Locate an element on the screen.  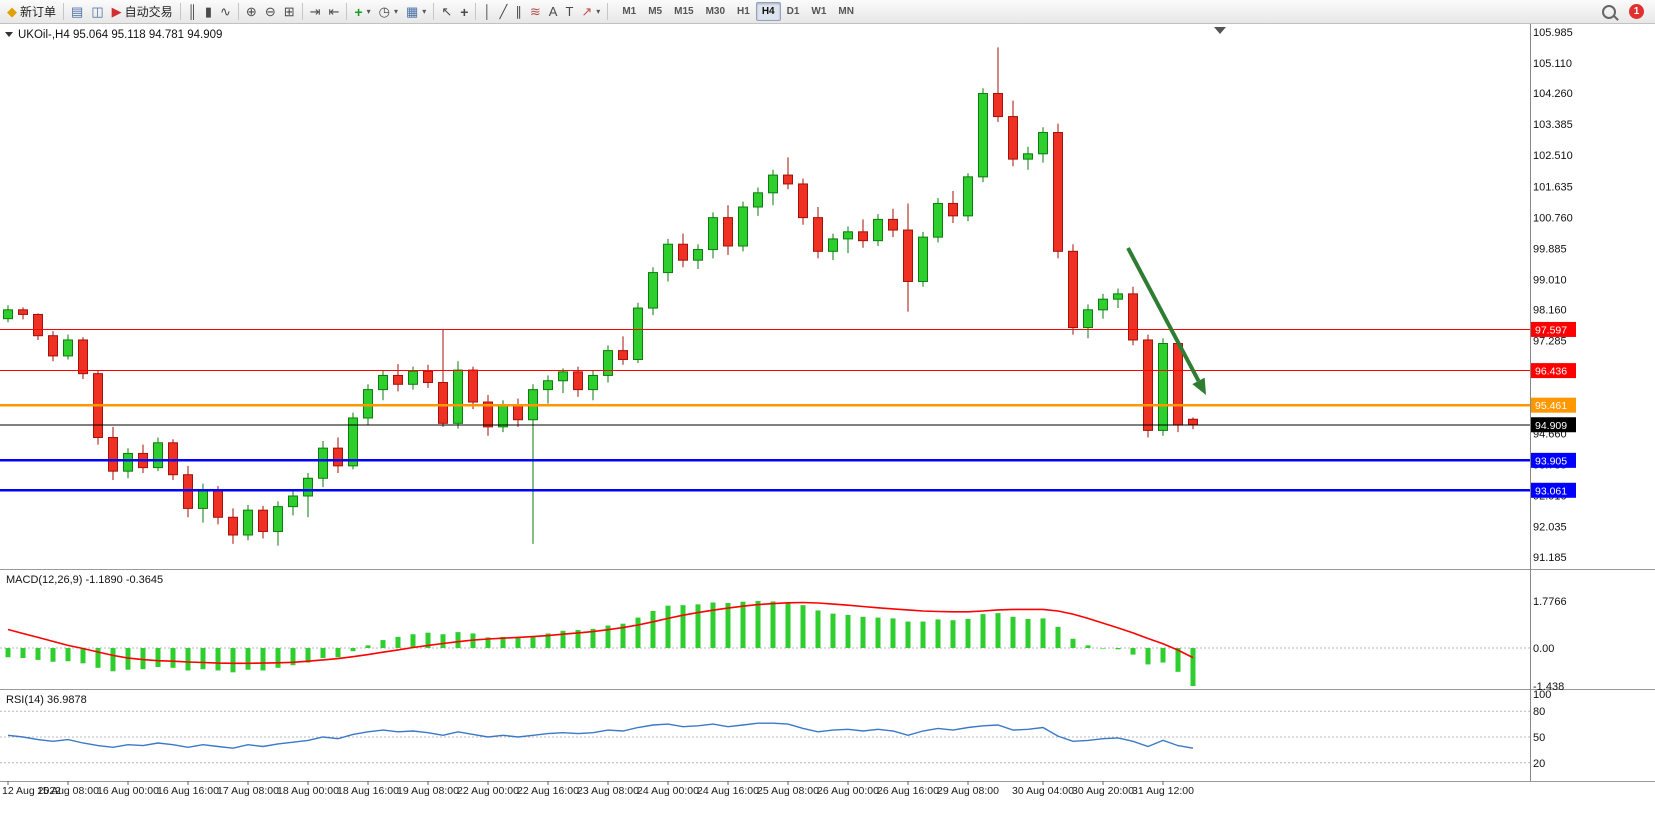
timeframe-d1-button: D1 is located at coordinates (793, 11).